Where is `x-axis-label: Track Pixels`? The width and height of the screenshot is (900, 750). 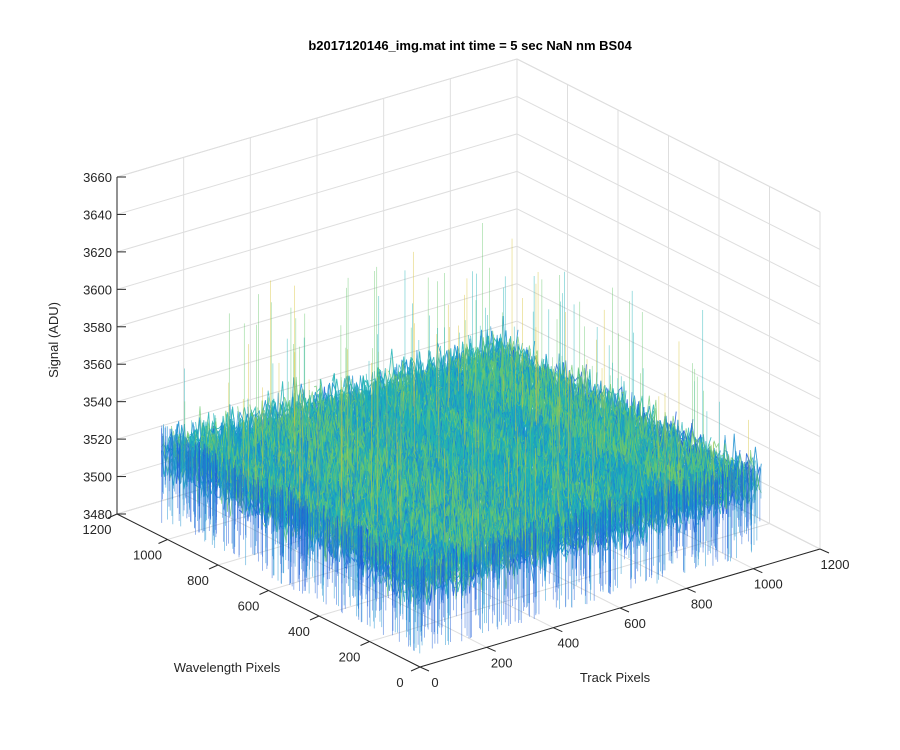 x-axis-label: Track Pixels is located at coordinates (615, 677).